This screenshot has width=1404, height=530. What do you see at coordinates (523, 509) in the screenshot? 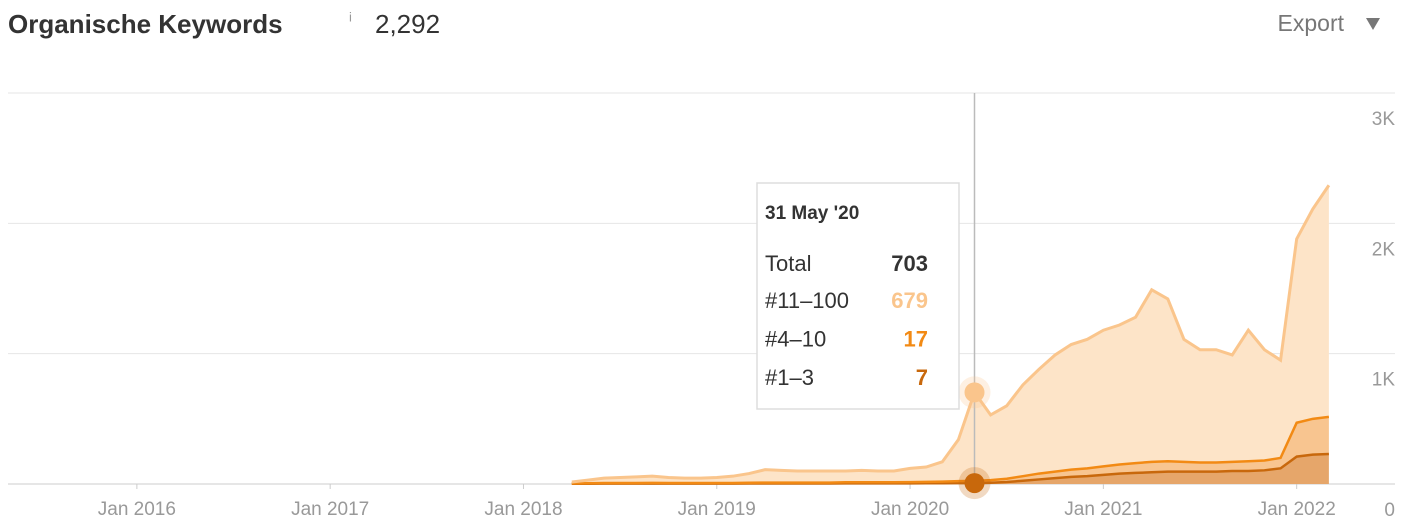
I see `x-tick-label: Jan 2018` at bounding box center [523, 509].